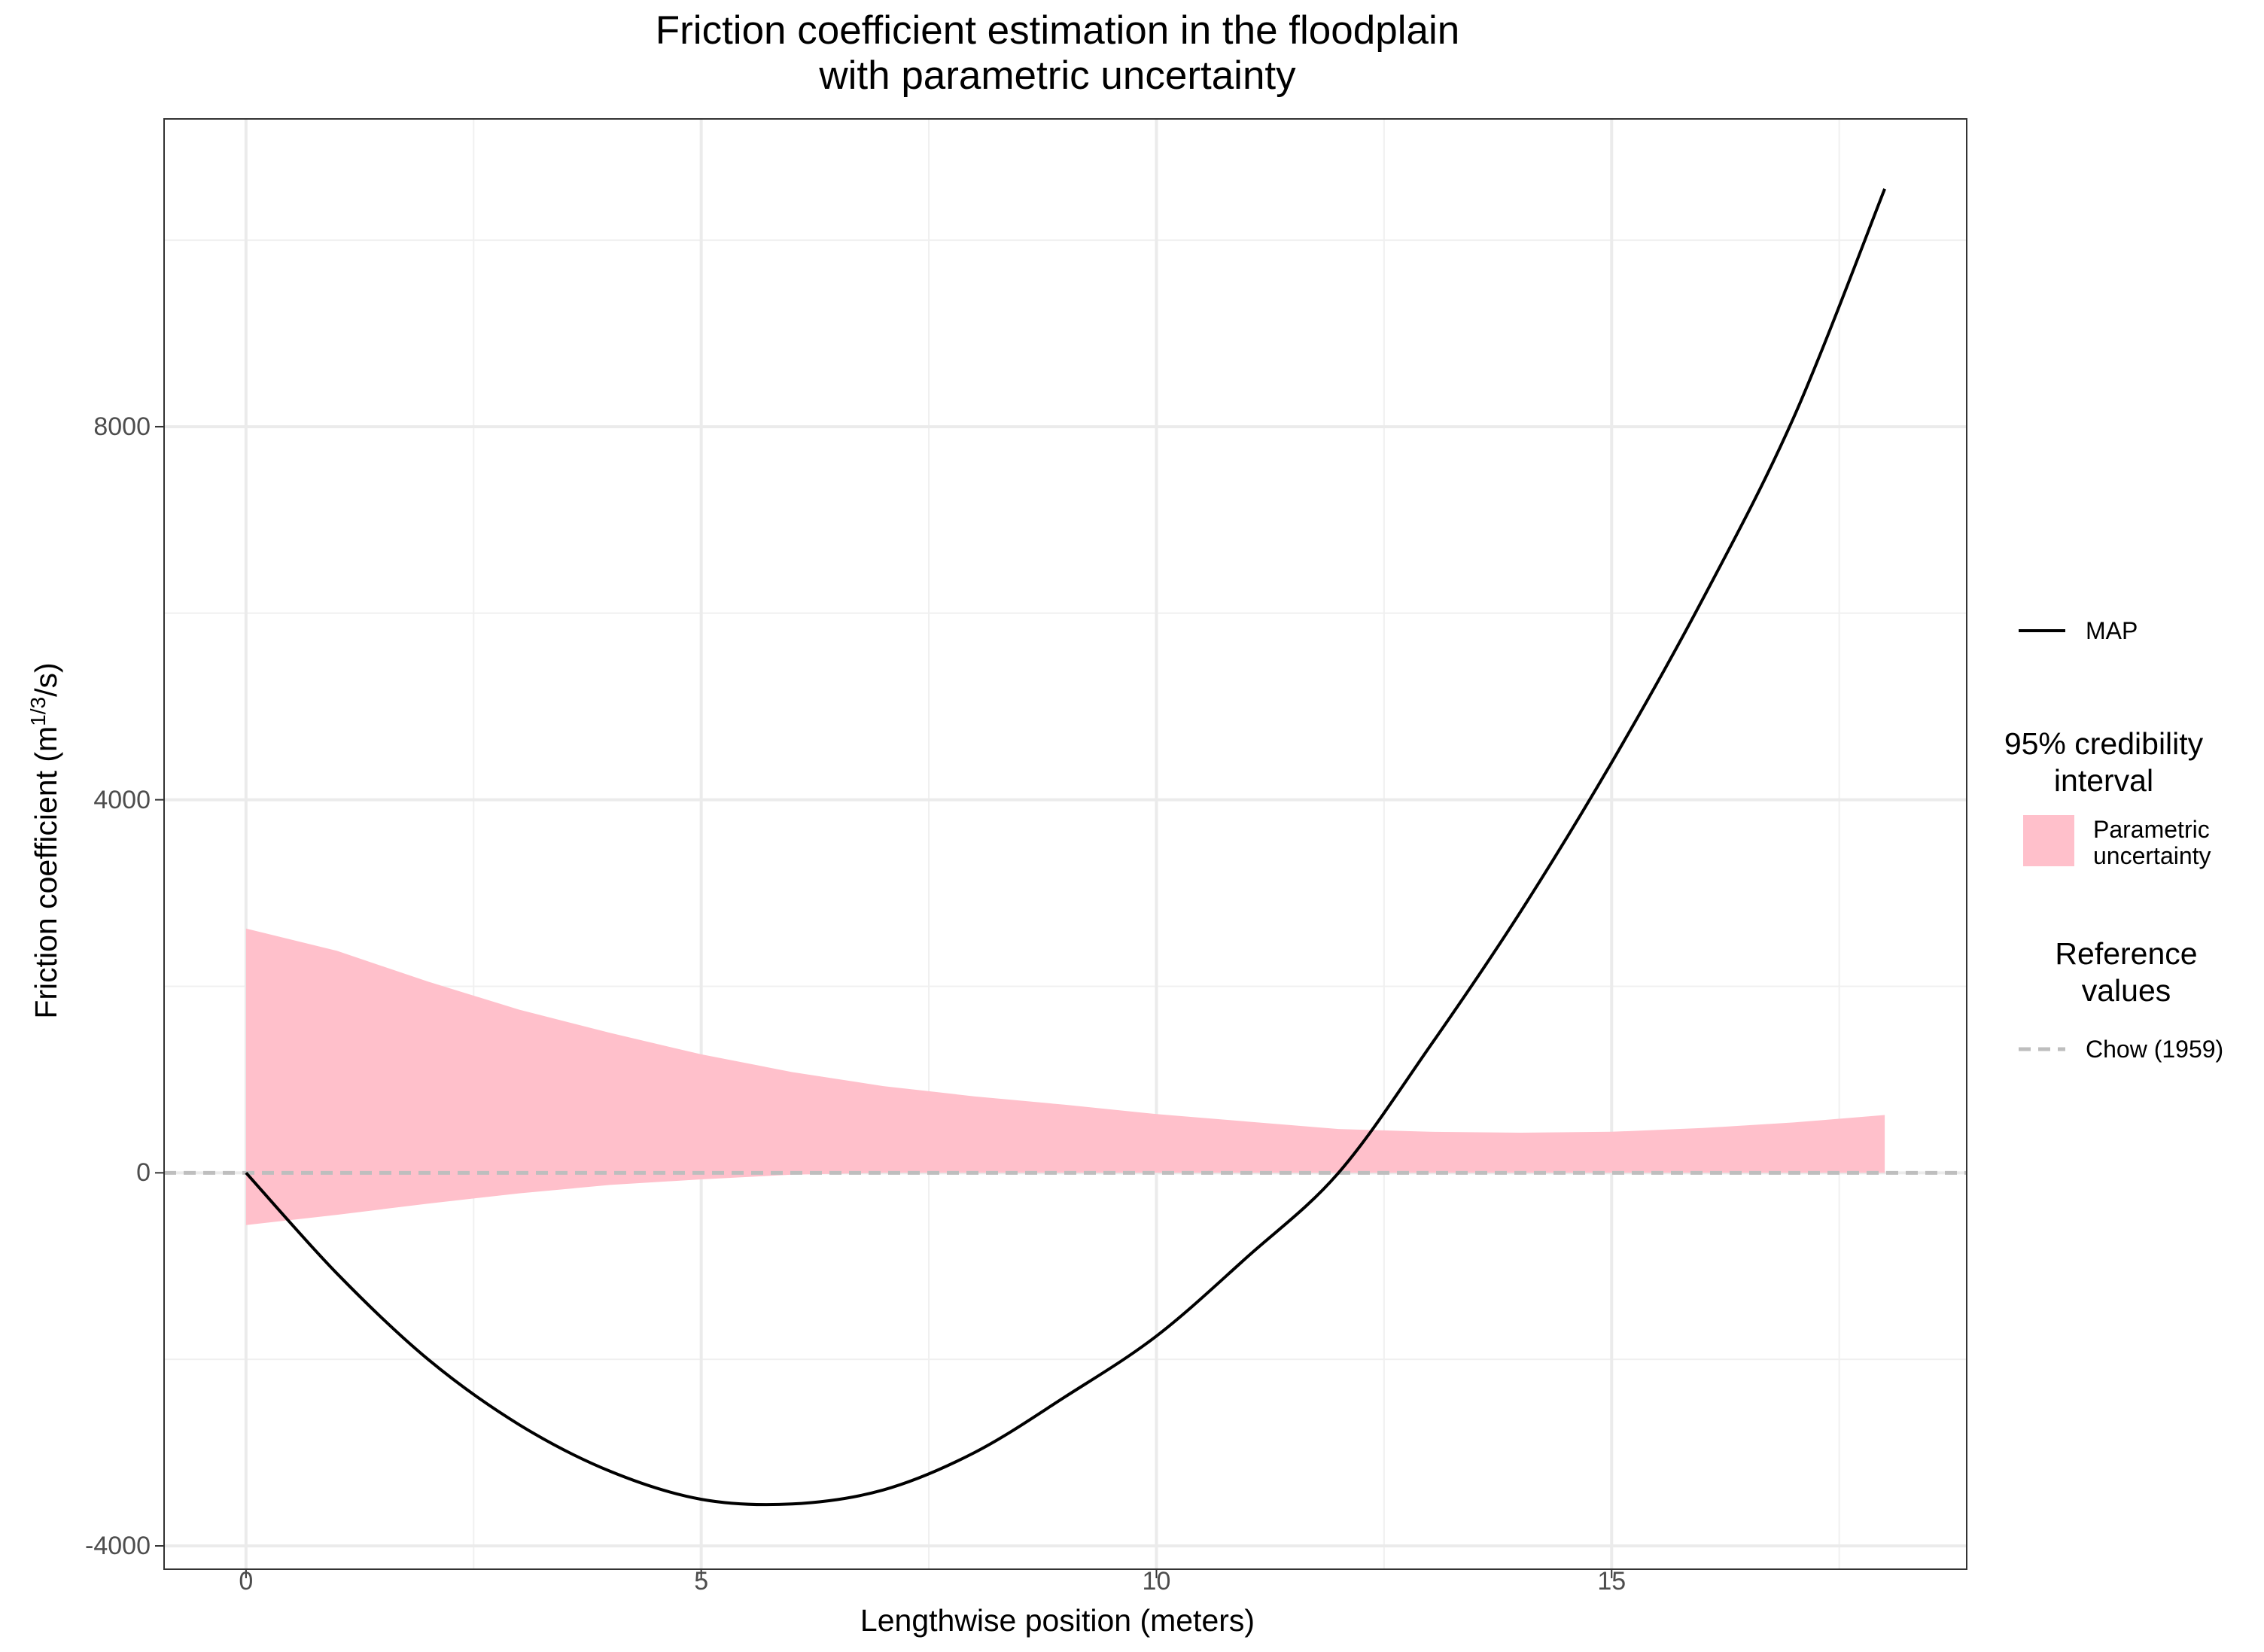 The image size is (2264, 1652). What do you see at coordinates (2152, 856) in the screenshot?
I see `legend-label-band-2: uncertainty` at bounding box center [2152, 856].